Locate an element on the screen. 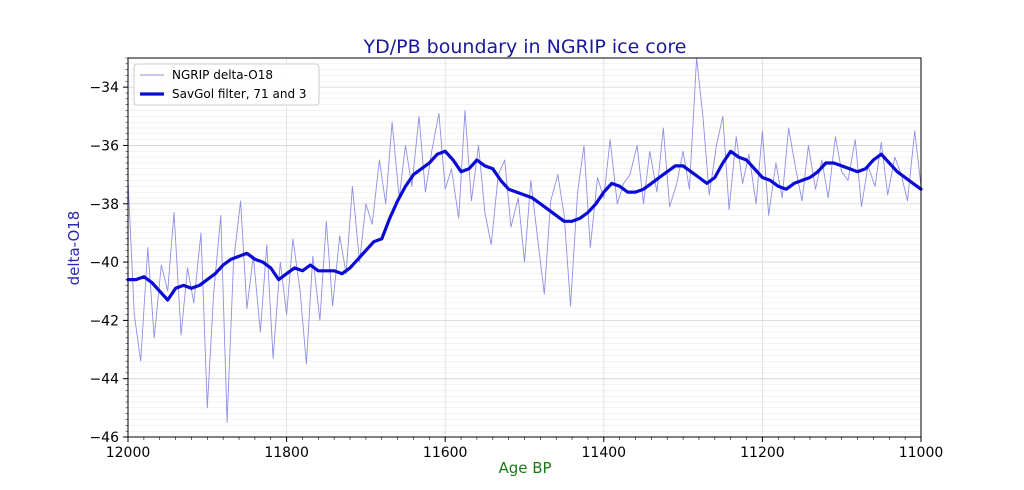 This screenshot has width=1024, height=490. chart-title: YD/PB boundary in NGRIP ice core is located at coordinates (525, 47).